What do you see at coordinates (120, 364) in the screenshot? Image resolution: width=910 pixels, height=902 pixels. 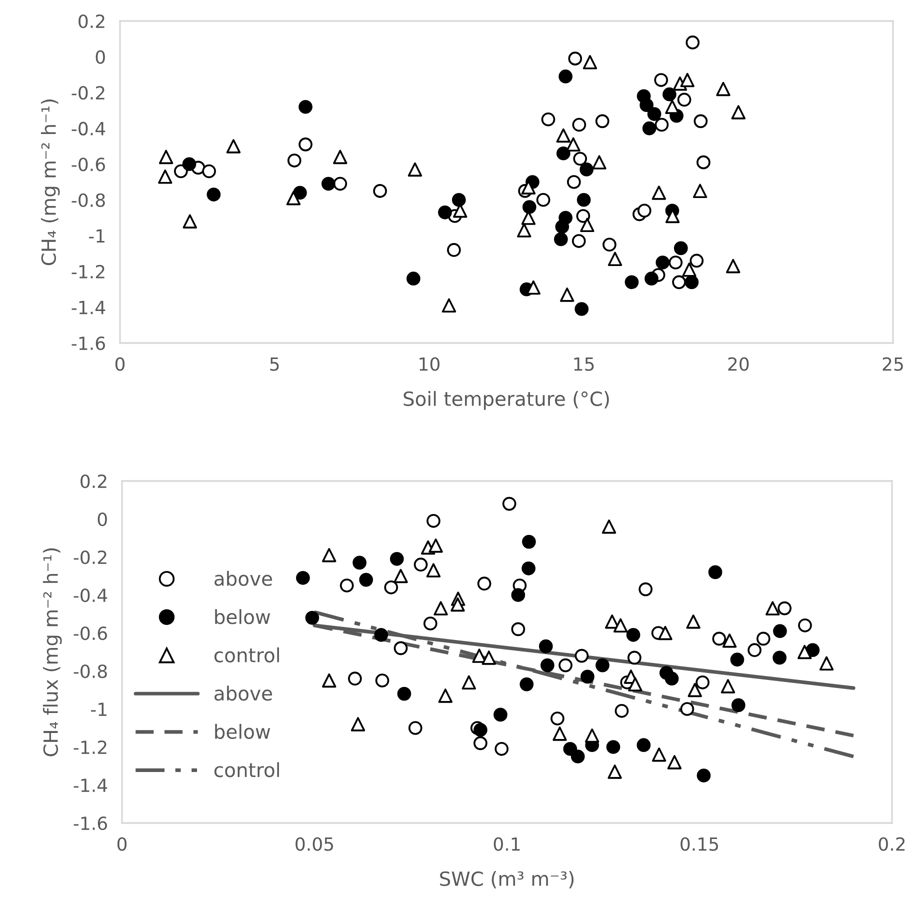 I see `x-tick-label: 0` at bounding box center [120, 364].